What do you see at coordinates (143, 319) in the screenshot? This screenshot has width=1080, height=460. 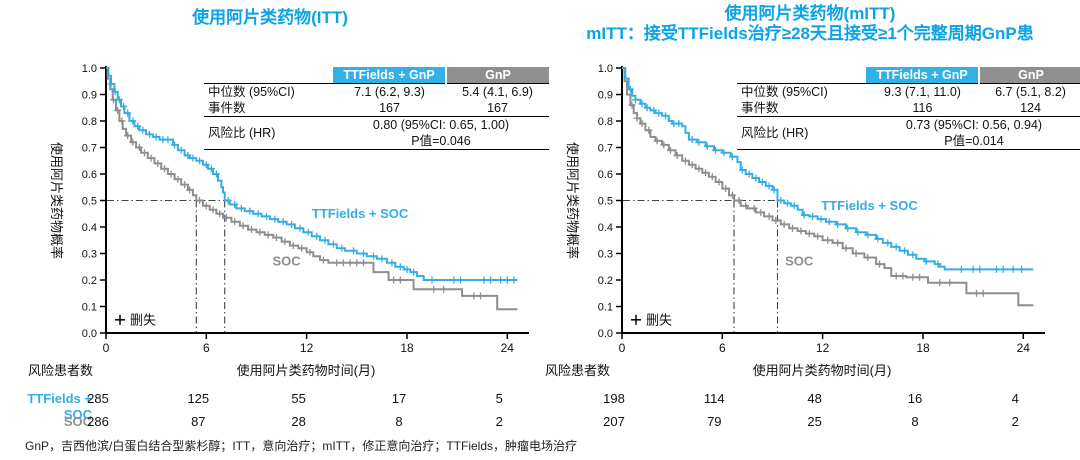 I see `svg-text: 删失` at bounding box center [143, 319].